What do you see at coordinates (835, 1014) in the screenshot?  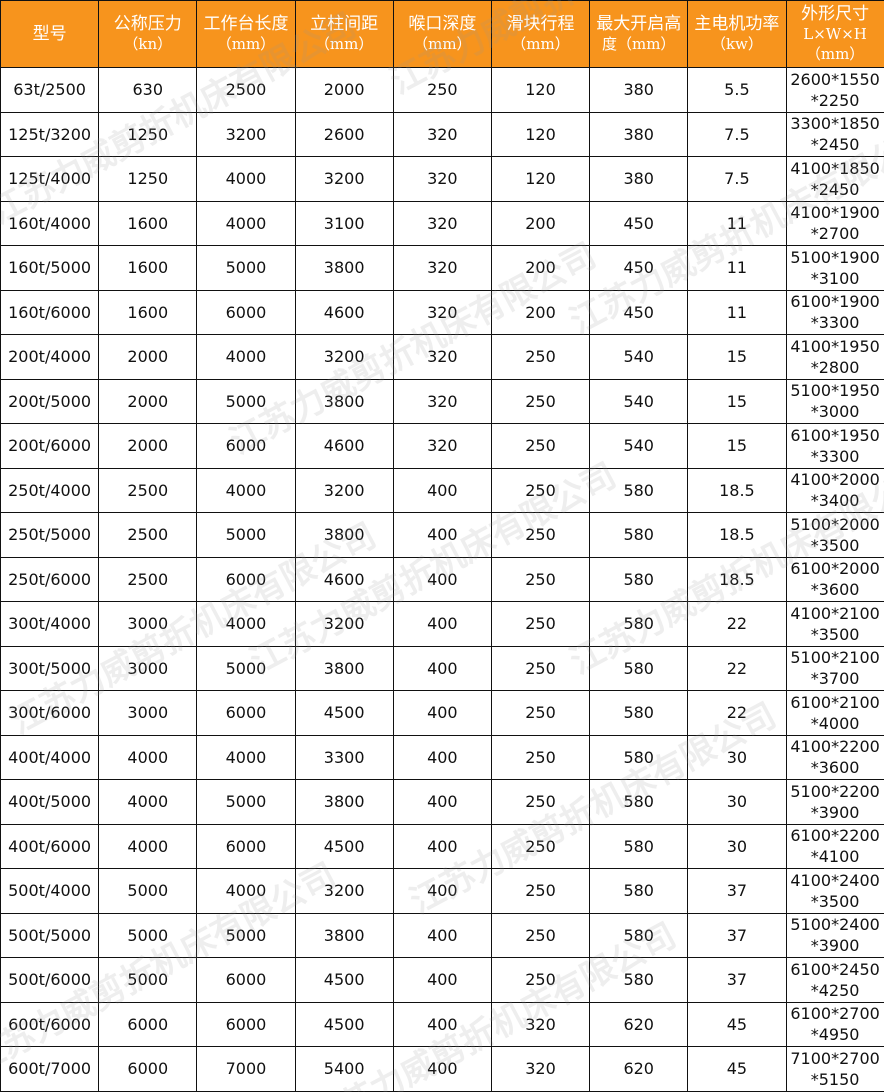 I see `dimension-part: 6100*2700` at bounding box center [835, 1014].